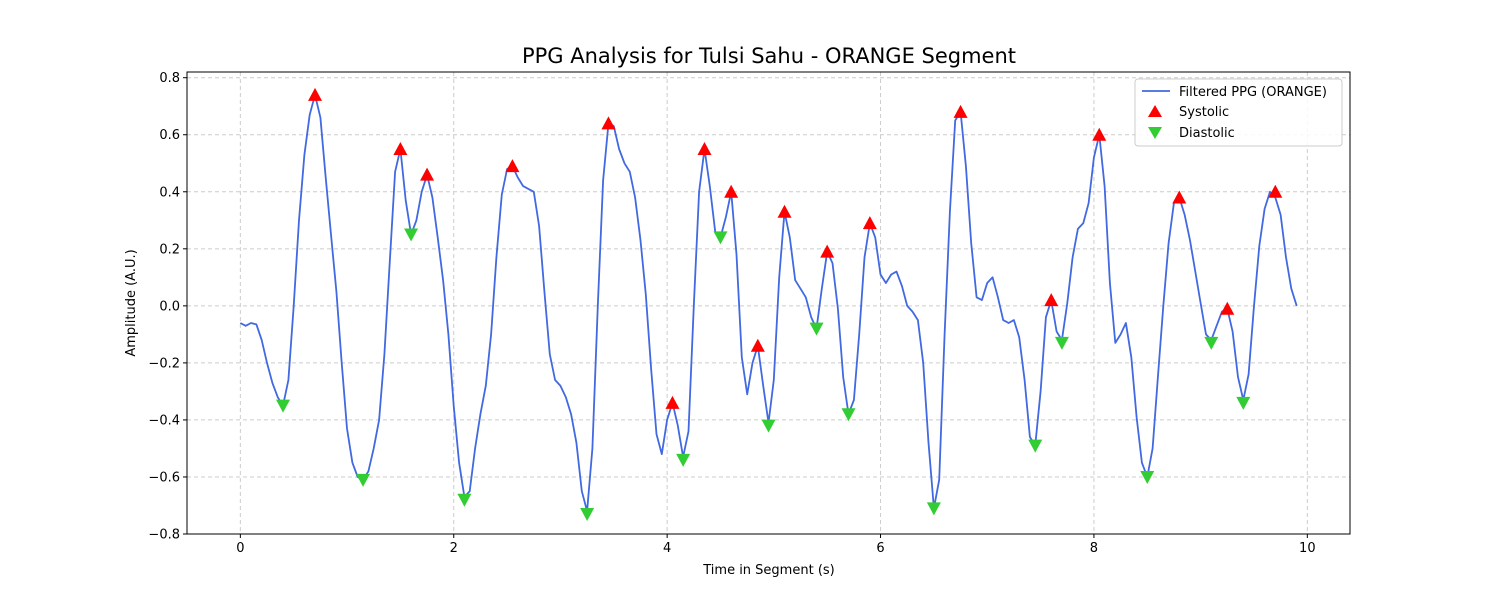 This screenshot has height=600, width=1500. Describe the element at coordinates (1204, 112) in the screenshot. I see `legend-label-systolic: Systolic` at that location.